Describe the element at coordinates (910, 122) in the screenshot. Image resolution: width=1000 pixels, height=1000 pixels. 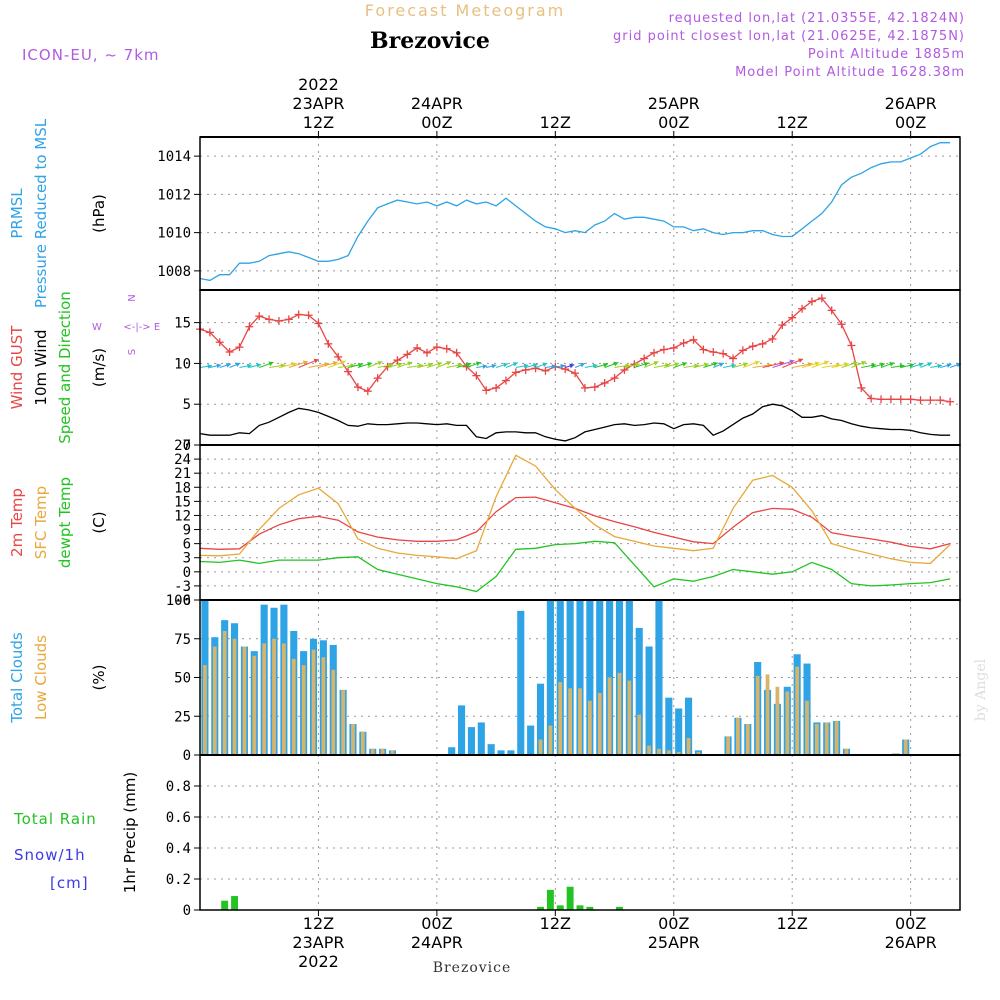
I see `top-time-label: 00Z` at that location.